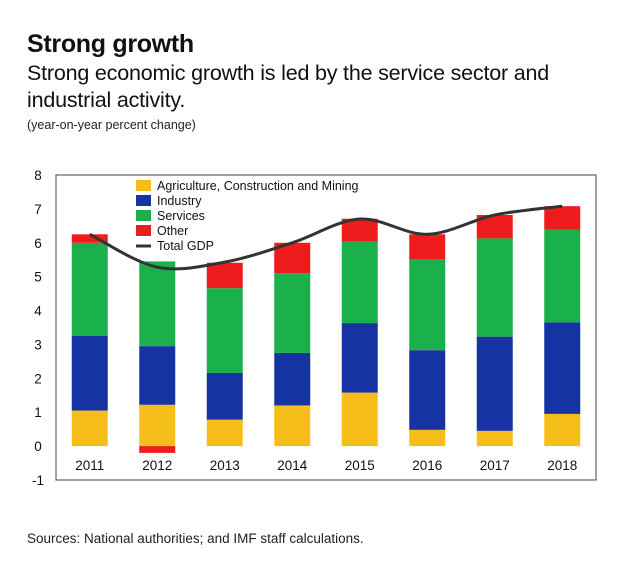 This screenshot has height=577, width=620. I want to click on x-tick-label: 2015, so click(360, 465).